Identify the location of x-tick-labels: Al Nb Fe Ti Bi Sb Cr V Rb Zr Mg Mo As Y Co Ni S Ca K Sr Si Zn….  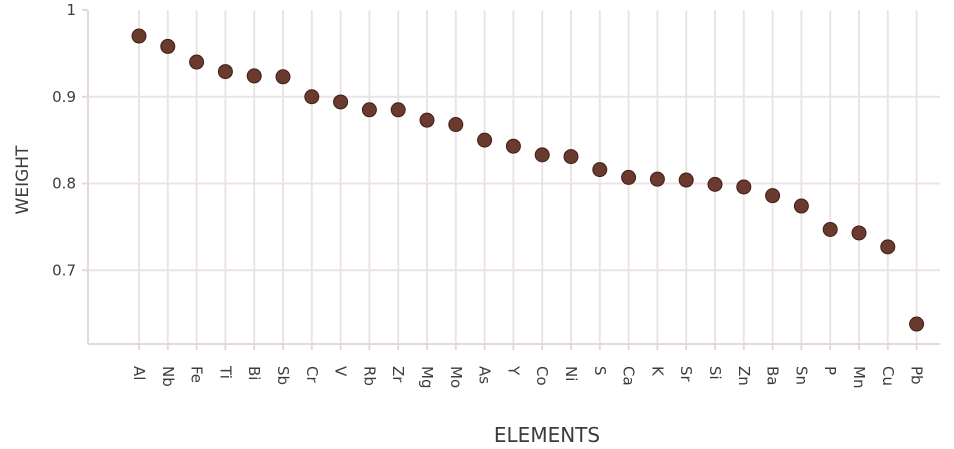
(528, 376).